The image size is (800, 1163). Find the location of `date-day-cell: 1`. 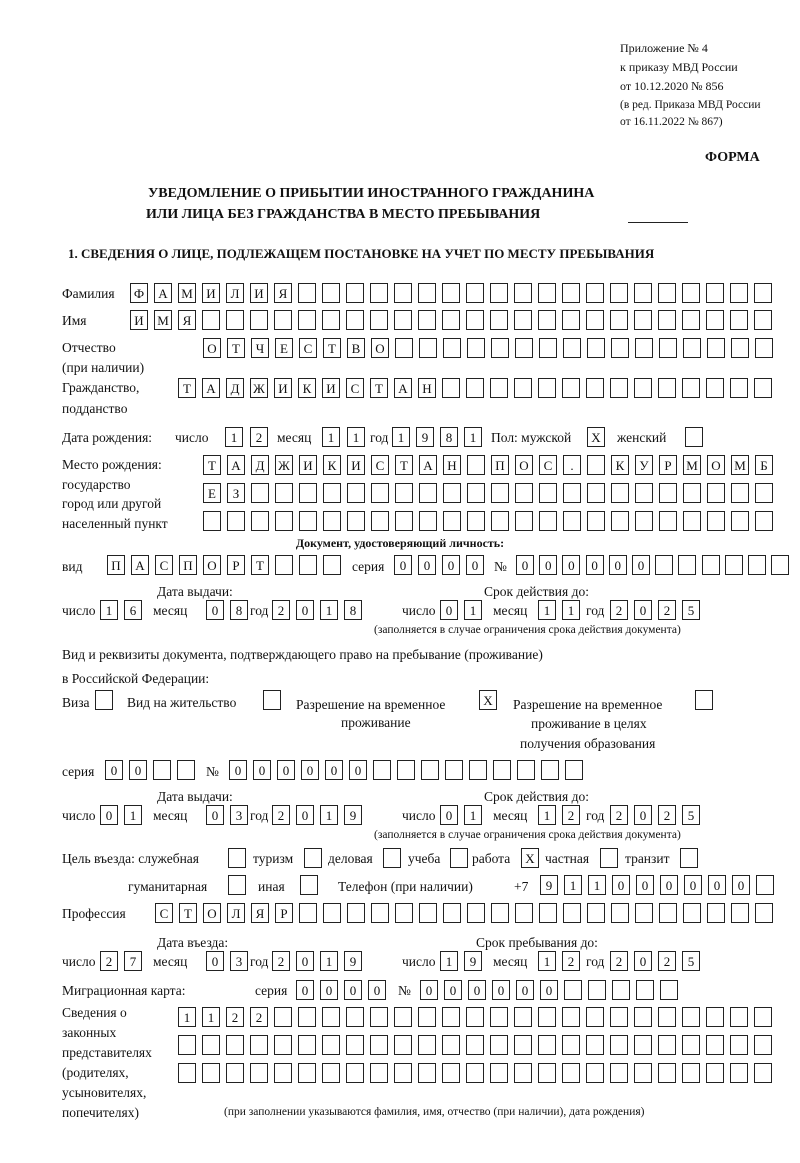

date-day-cell: 1 is located at coordinates (473, 815).